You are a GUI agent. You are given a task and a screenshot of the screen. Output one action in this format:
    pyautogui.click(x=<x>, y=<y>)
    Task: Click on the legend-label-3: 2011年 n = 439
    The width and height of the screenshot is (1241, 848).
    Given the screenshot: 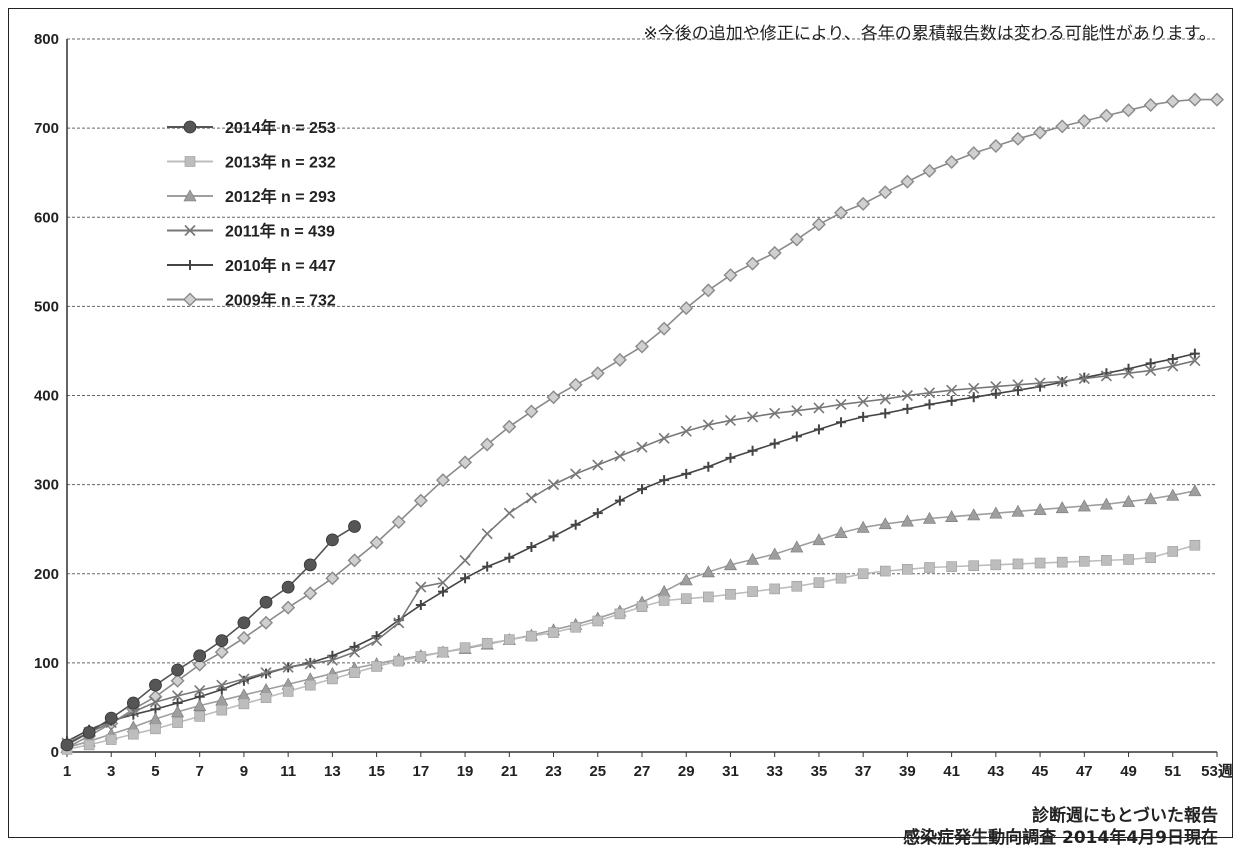 What is the action you would take?
    pyautogui.click(x=280, y=231)
    